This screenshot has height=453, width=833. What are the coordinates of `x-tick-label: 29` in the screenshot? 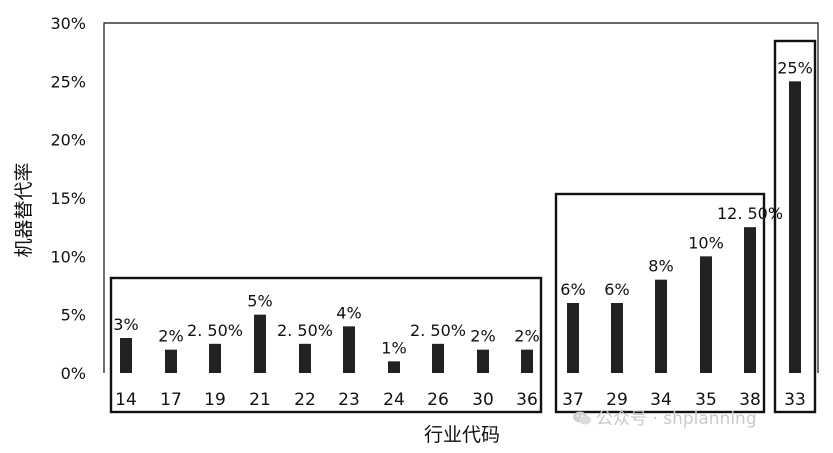 It's located at (617, 400).